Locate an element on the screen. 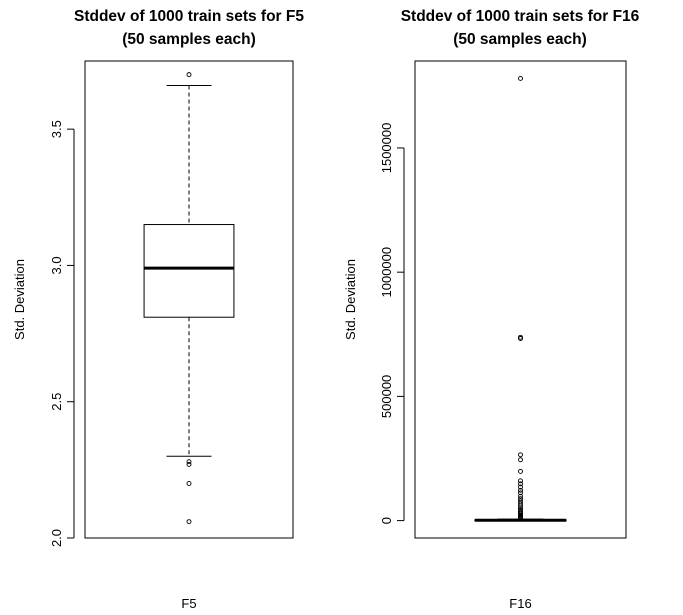 This screenshot has width=683, height=615. y-tick-label: 2.5 is located at coordinates (56, 402).